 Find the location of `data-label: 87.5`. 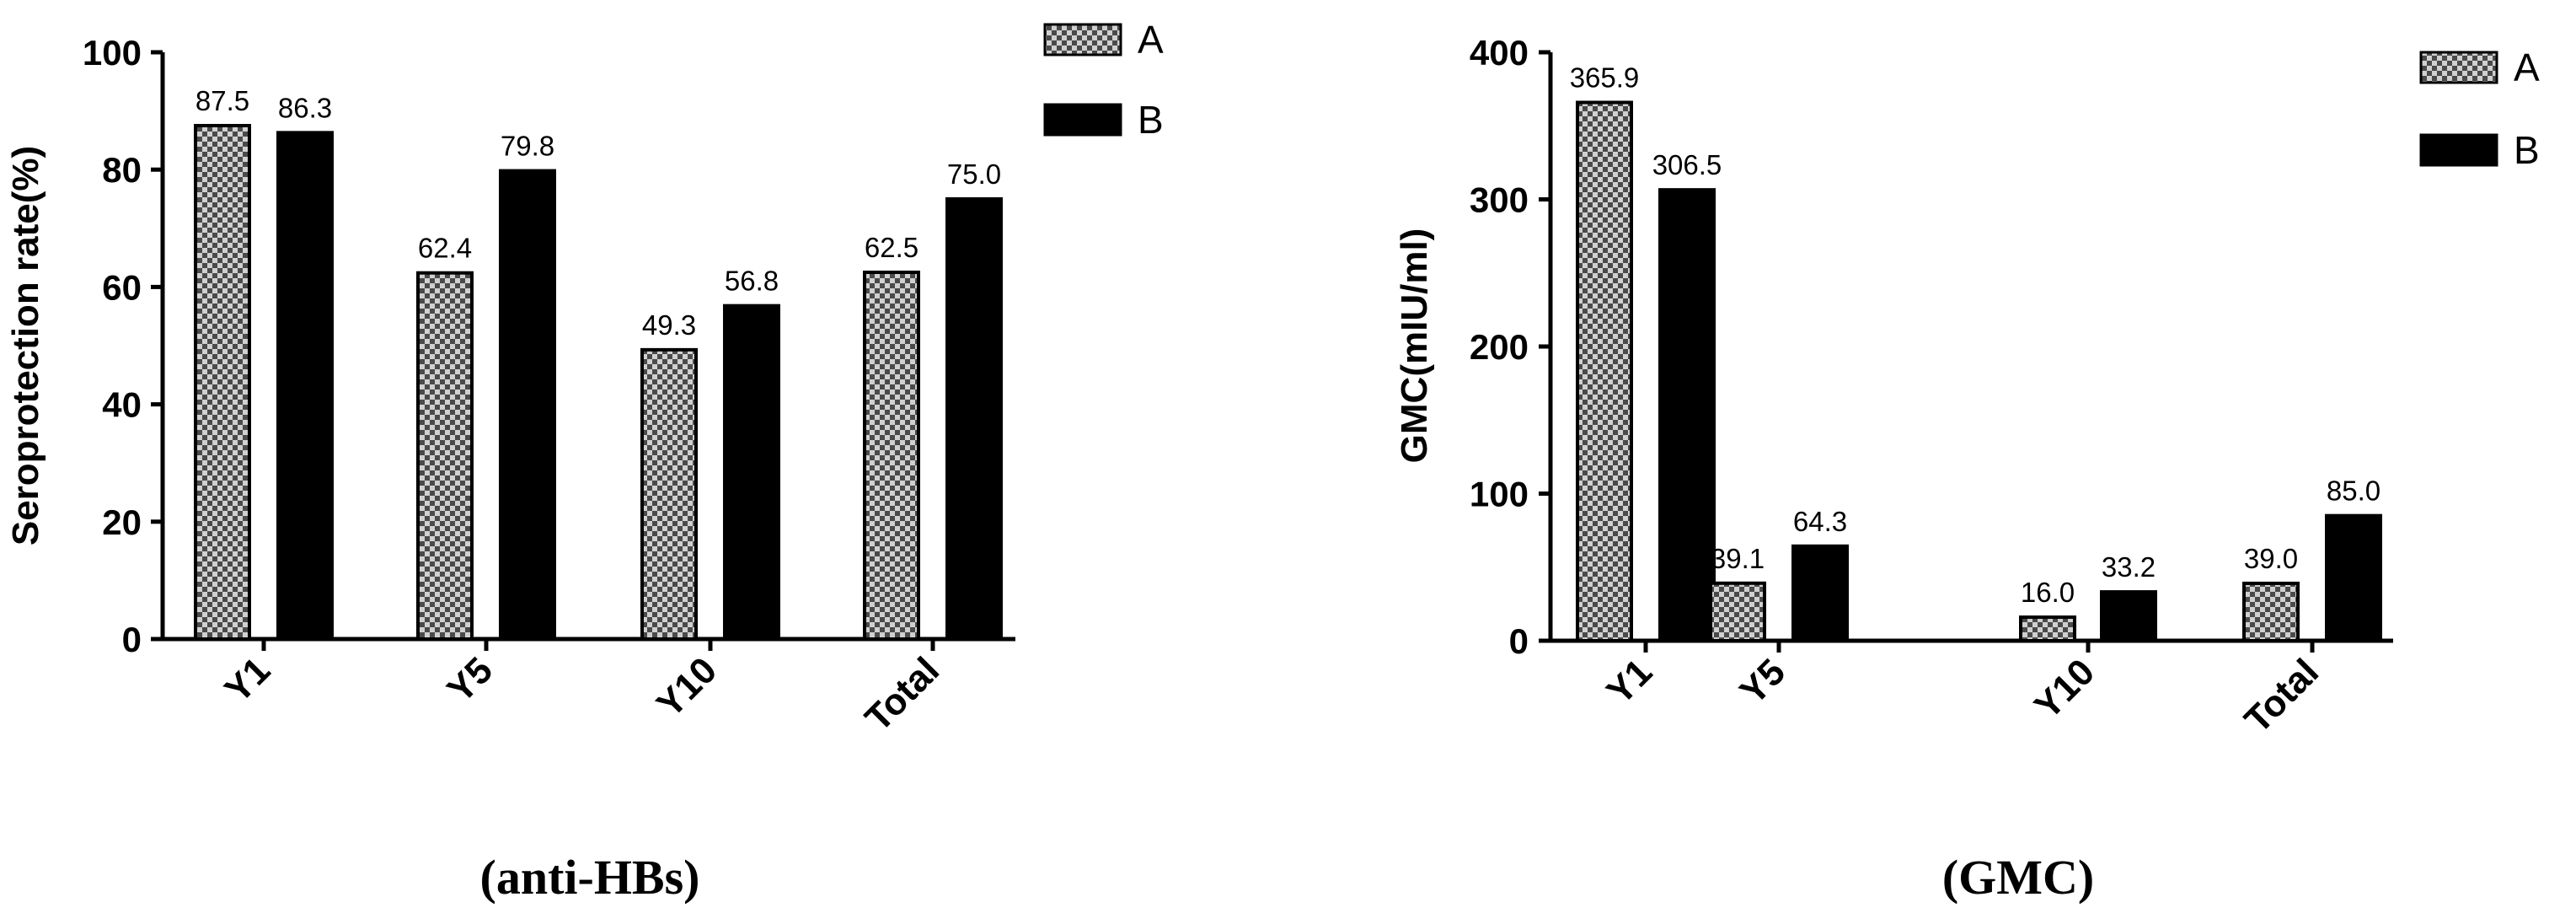

data-label: 87.5 is located at coordinates (222, 100).